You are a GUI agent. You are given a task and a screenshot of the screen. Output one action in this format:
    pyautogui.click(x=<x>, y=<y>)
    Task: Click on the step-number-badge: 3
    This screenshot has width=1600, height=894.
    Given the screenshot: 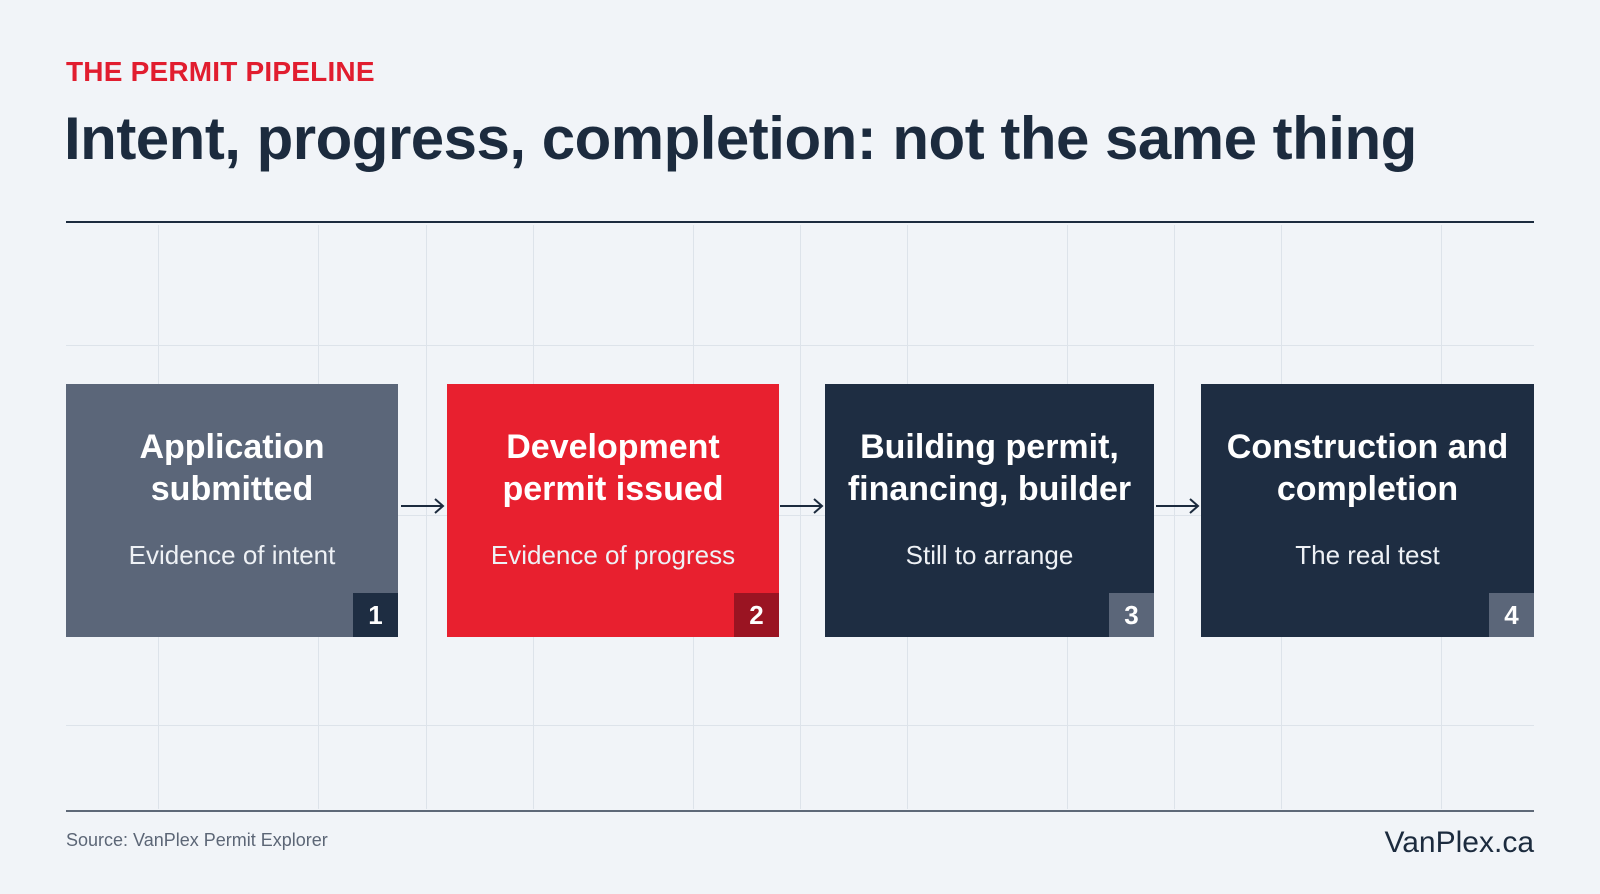 What is the action you would take?
    pyautogui.click(x=1131, y=615)
    